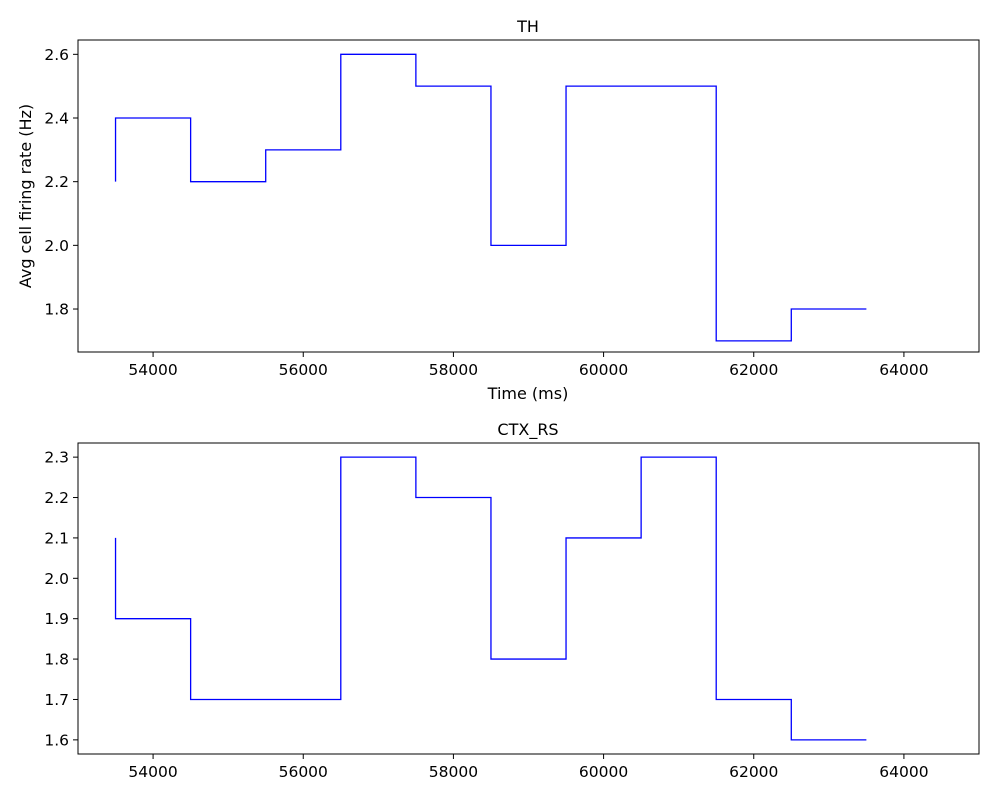 The width and height of the screenshot is (1000, 800). Describe the element at coordinates (527, 26) in the screenshot. I see `th-chart-title: TH` at that location.